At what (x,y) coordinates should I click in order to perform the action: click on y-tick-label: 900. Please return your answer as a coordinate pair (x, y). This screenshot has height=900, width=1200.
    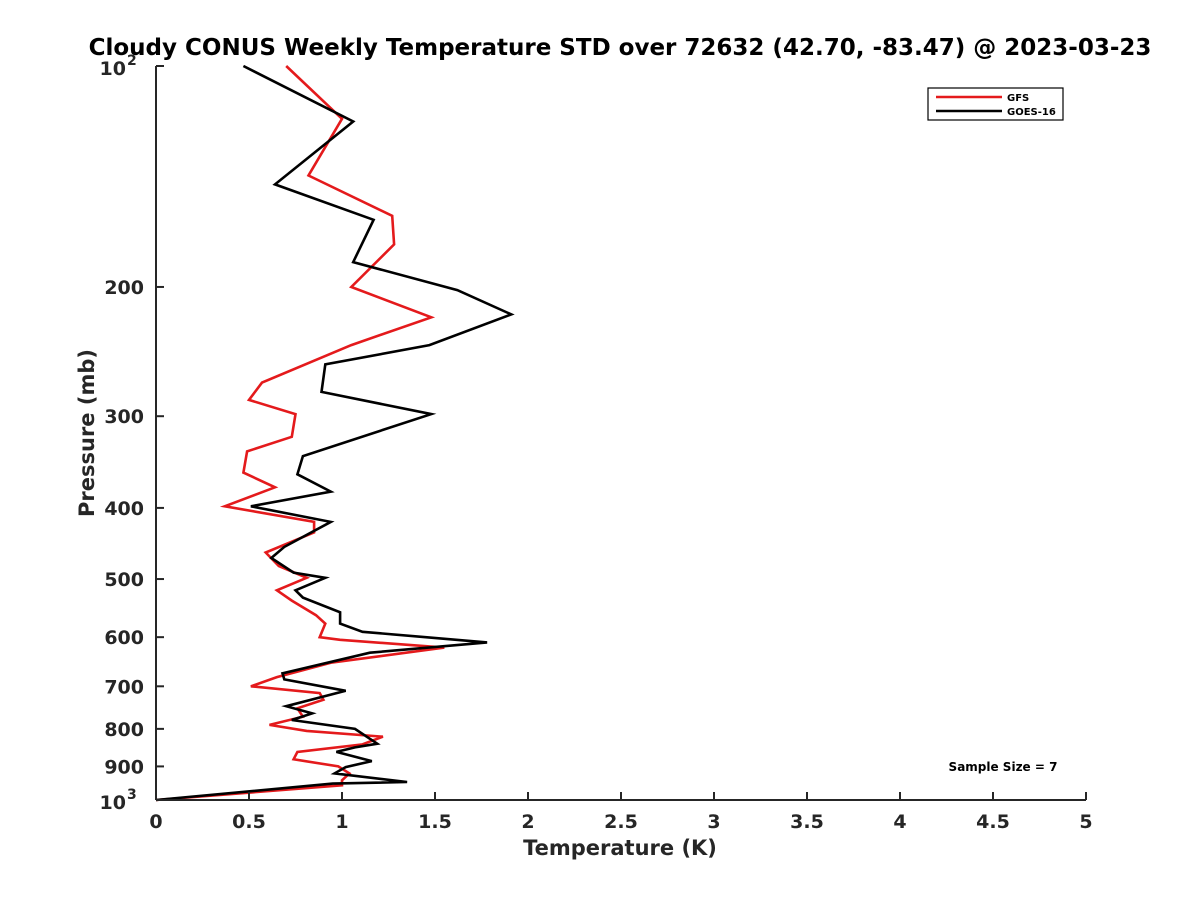
    Looking at the image, I should click on (124, 767).